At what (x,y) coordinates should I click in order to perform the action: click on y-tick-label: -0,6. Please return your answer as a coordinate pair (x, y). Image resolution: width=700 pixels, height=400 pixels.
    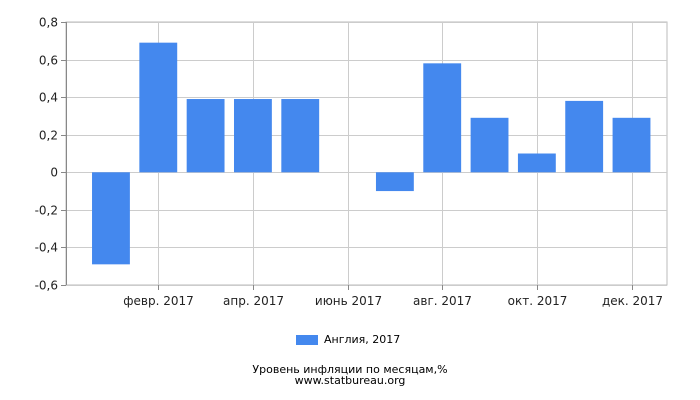
    Looking at the image, I should click on (46, 286).